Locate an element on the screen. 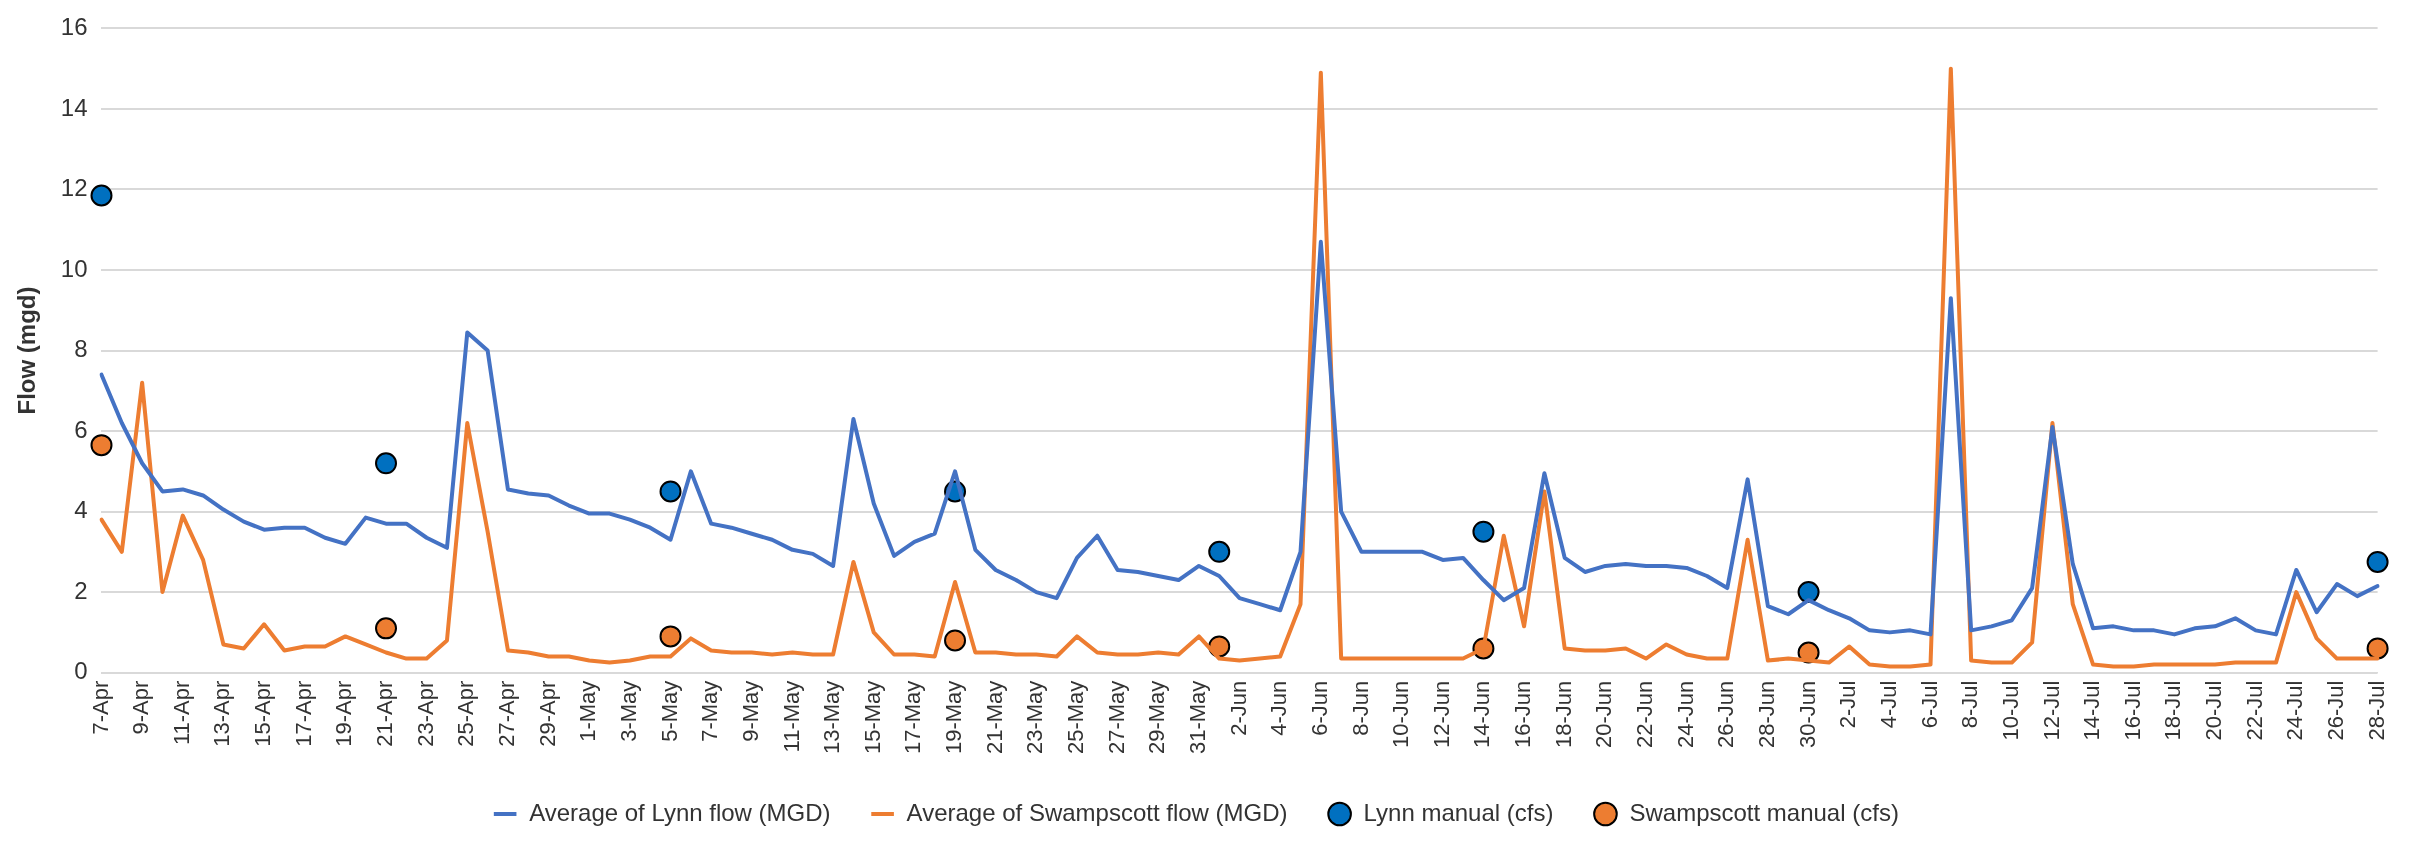 This screenshot has height=846, width=2412. x-tick-label: 18-Jul is located at coordinates (2173, 710).